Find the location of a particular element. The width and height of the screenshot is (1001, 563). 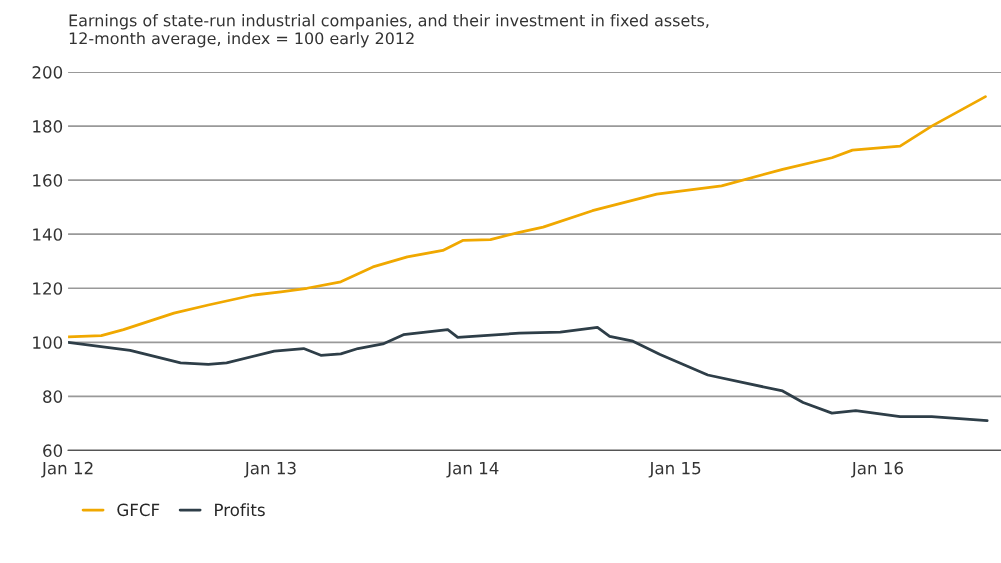

x-tick-label: Jan 16 is located at coordinates (876, 469).